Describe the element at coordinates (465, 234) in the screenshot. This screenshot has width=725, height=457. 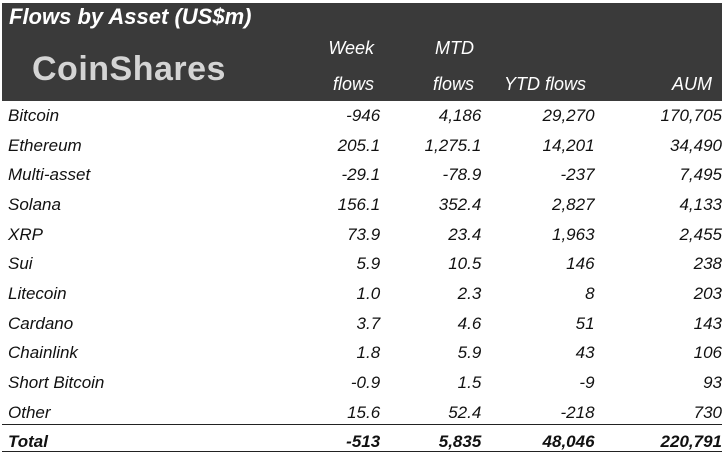
I see `mtd-value: 23.4` at that location.